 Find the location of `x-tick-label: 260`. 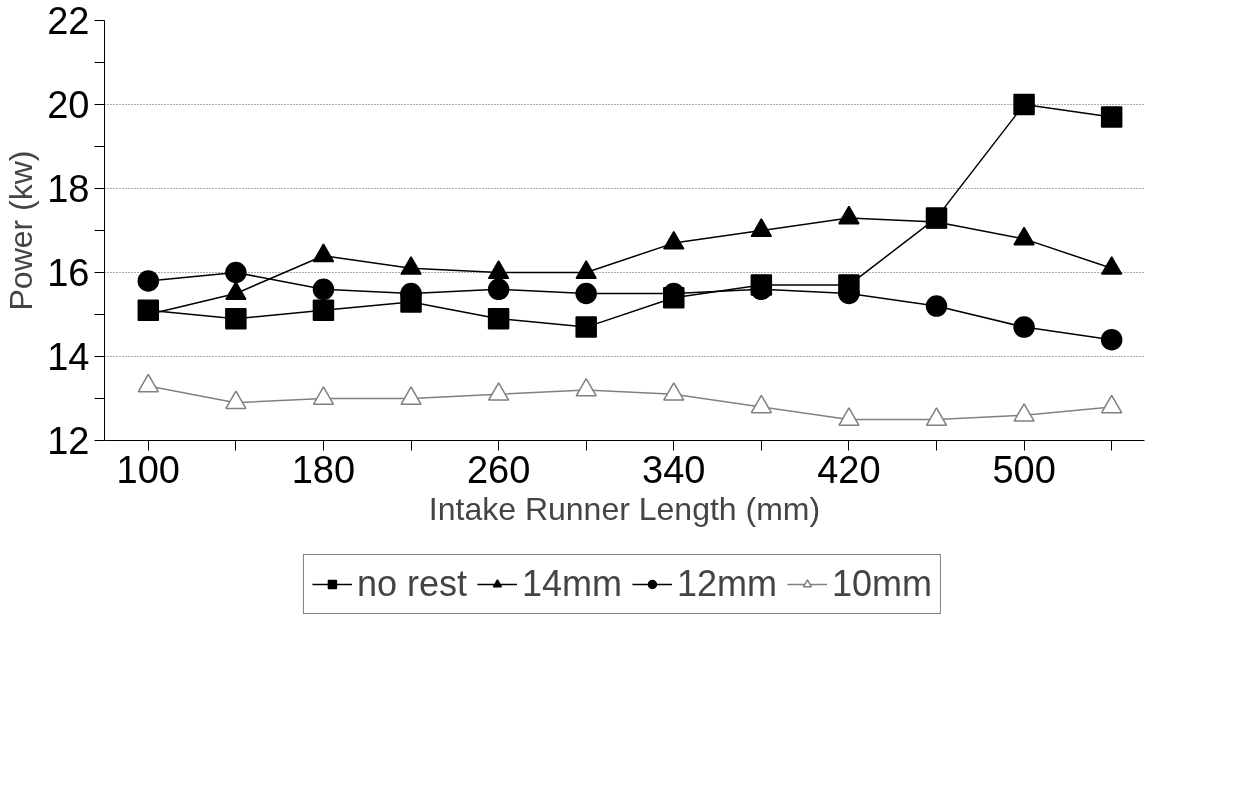

x-tick-label: 260 is located at coordinates (498, 469).